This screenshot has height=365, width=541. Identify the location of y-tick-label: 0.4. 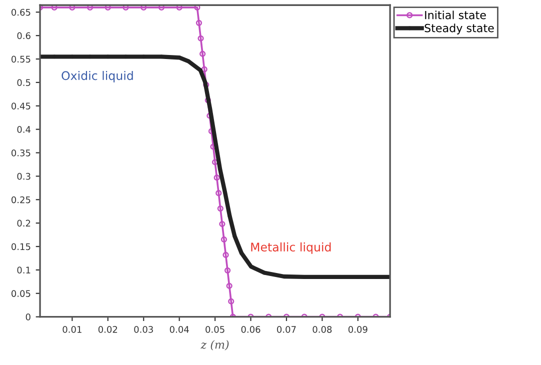
(23, 129).